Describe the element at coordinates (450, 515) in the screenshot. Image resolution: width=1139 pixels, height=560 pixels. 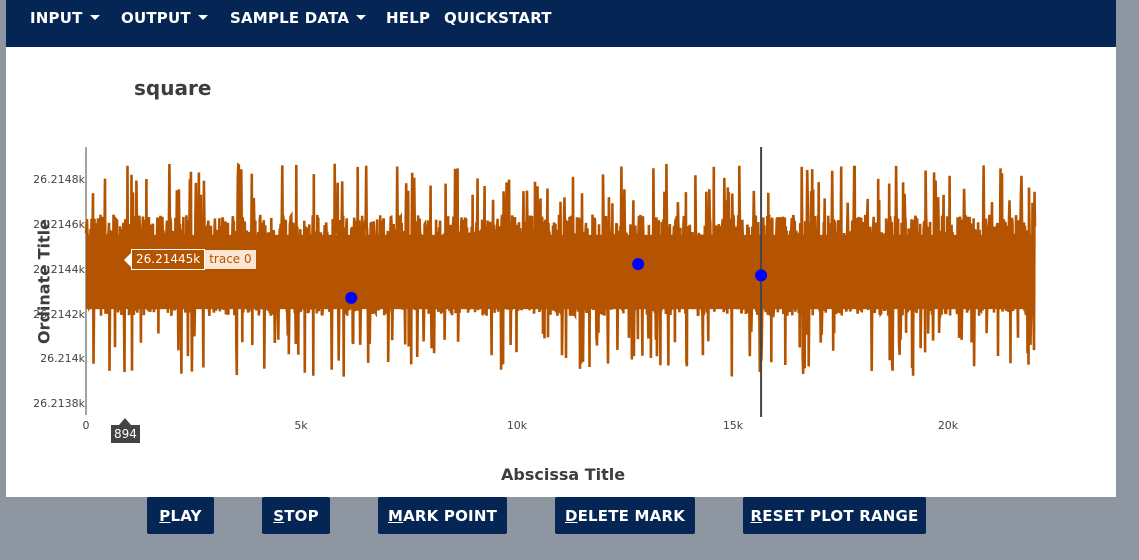
I see `mark-point-button-label: ARK POINT` at that location.